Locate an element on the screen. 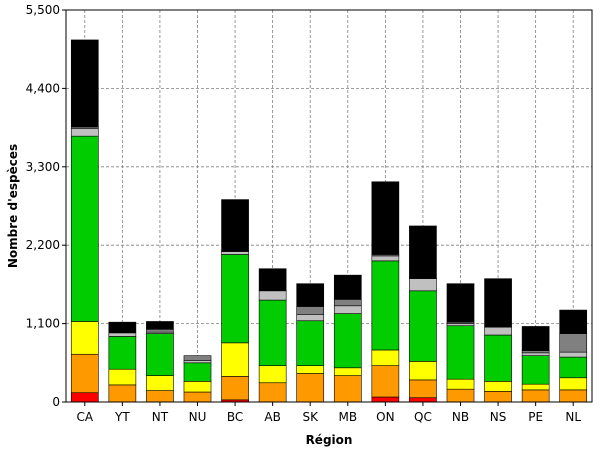 Image resolution: width=600 pixels, height=450 pixels. x-tick-label: NT is located at coordinates (160, 417).